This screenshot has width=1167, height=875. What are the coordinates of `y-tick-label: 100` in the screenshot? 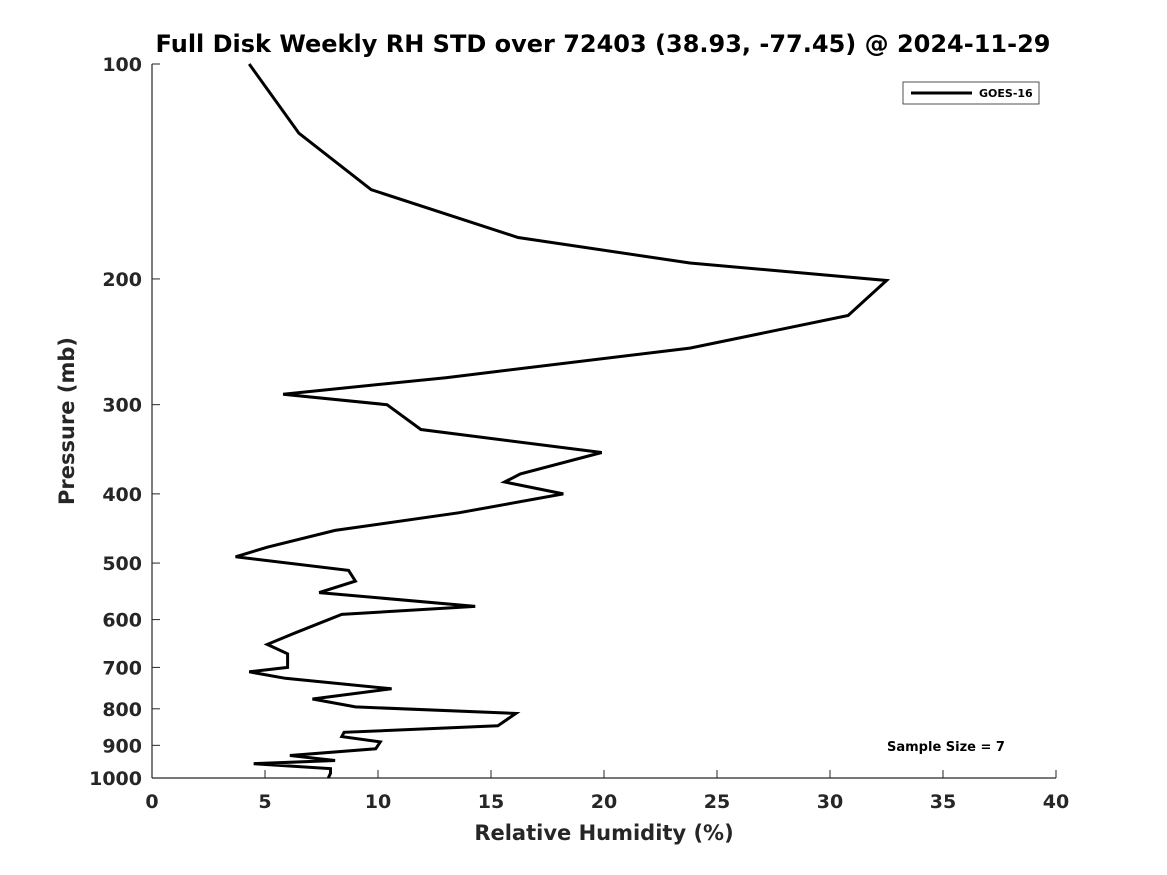 It's located at (122, 65).